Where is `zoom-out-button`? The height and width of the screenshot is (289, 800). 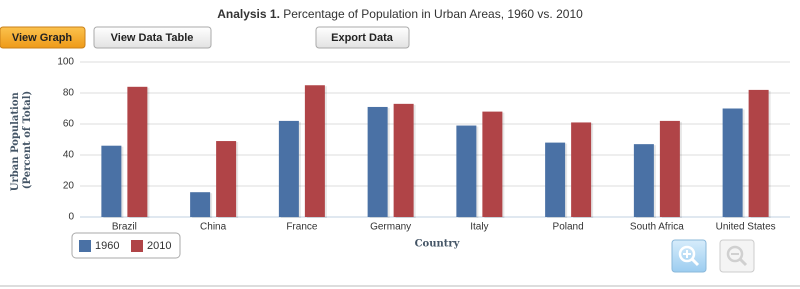 zoom-out-button is located at coordinates (737, 256).